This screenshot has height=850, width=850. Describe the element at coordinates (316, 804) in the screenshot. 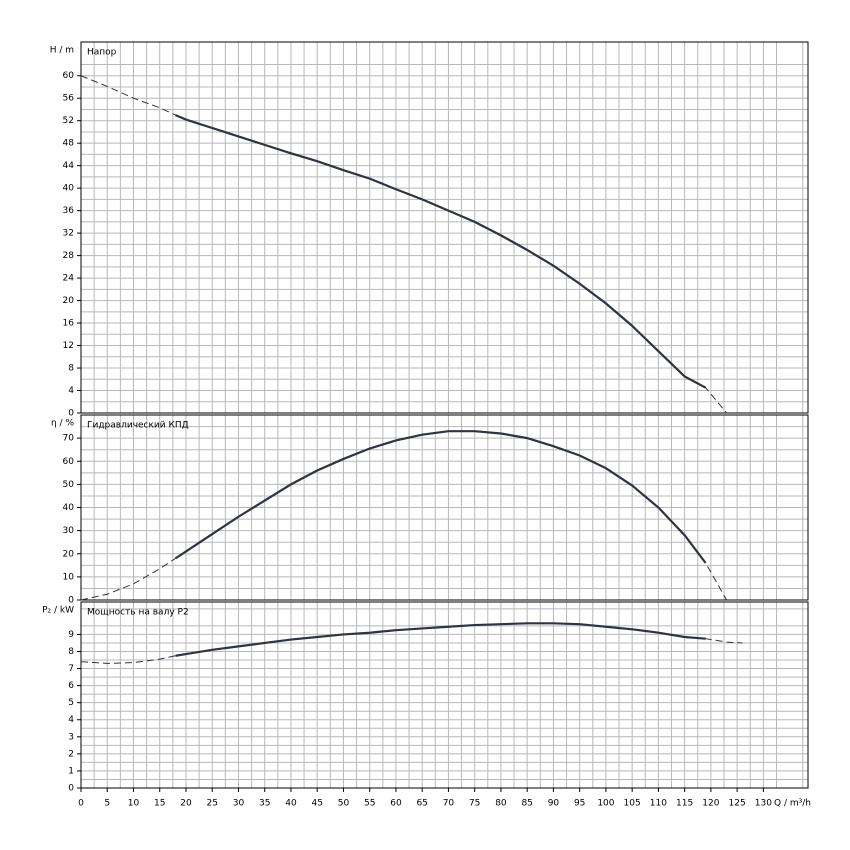

I see `x-tick-label: 45` at that location.